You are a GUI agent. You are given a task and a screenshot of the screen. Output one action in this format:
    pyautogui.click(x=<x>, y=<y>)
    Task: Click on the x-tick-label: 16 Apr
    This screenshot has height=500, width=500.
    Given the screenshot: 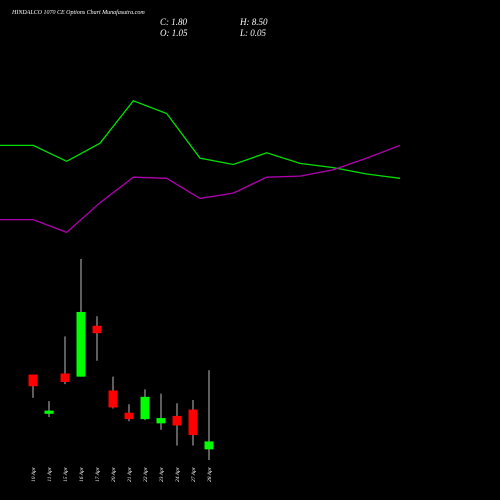 What is the action you would take?
    pyautogui.click(x=82, y=474)
    